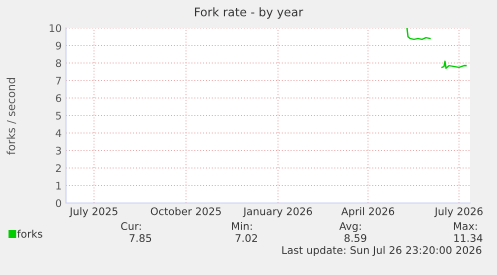 This screenshot has width=497, height=275. I want to click on y-axis-title: forks / second, so click(11, 116).